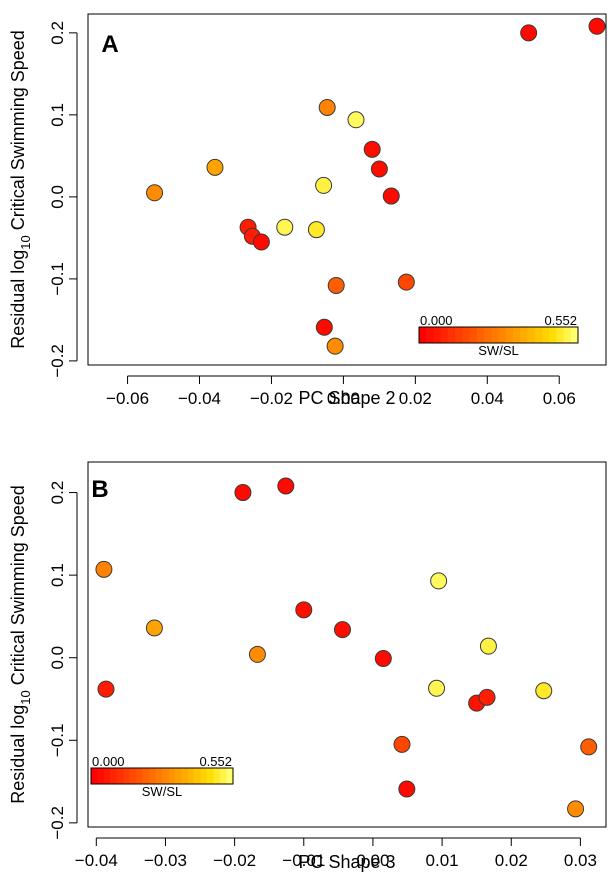 This screenshot has width=613, height=876. Describe the element at coordinates (346, 862) in the screenshot. I see `x-axis-title: PC Shape 3` at that location.